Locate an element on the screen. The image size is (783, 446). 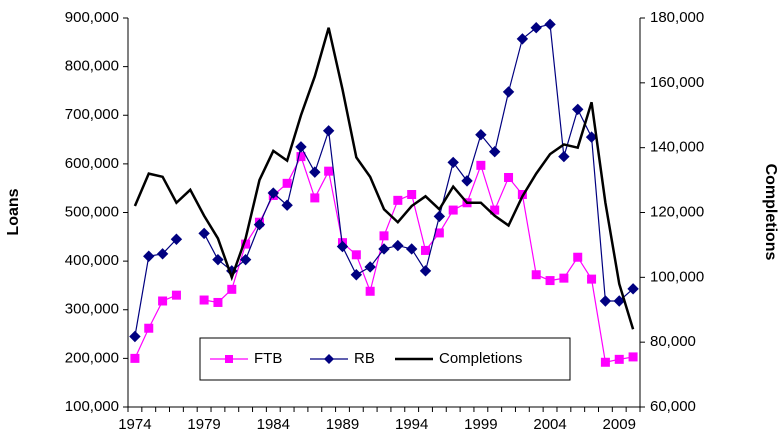
legend-label: Completions is located at coordinates (480, 358).